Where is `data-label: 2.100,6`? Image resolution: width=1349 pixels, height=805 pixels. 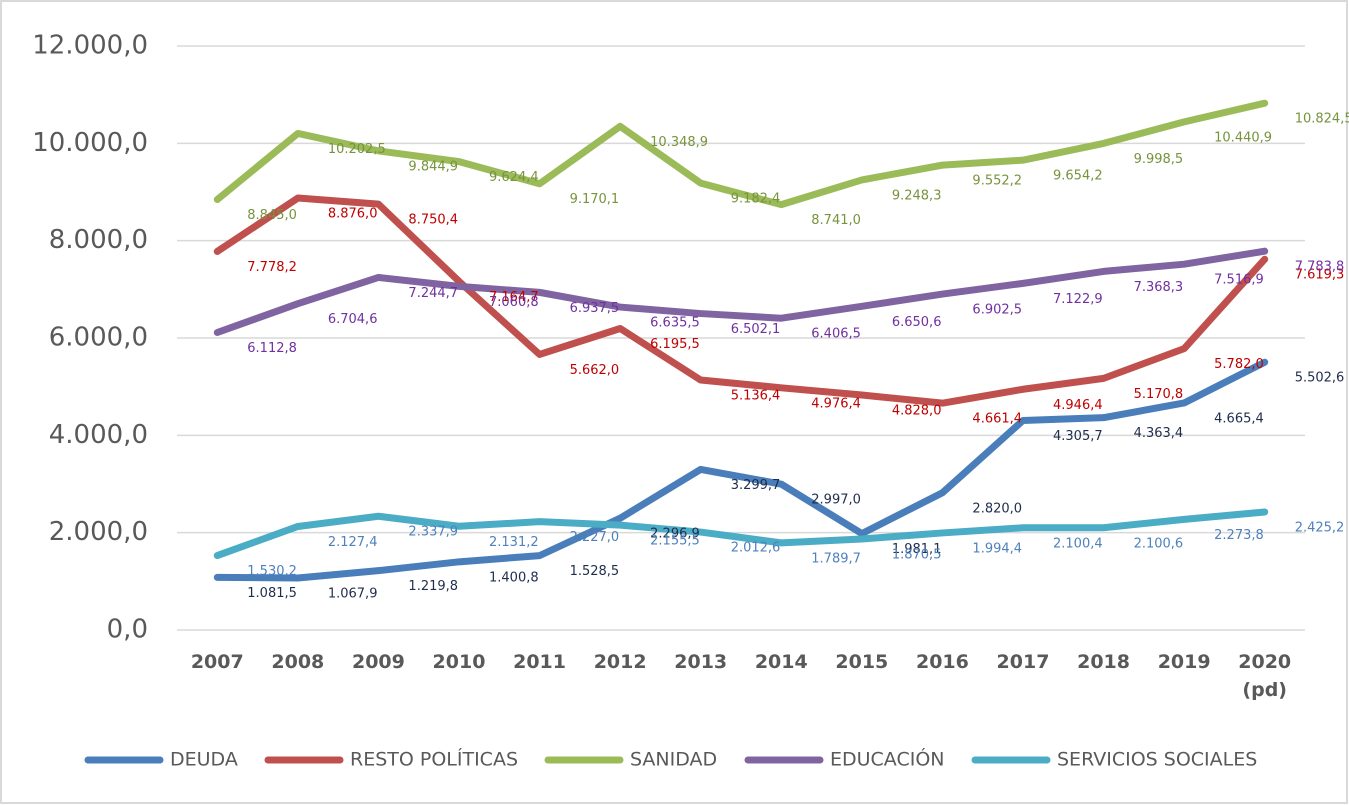 data-label: 2.100,6 is located at coordinates (1159, 543).